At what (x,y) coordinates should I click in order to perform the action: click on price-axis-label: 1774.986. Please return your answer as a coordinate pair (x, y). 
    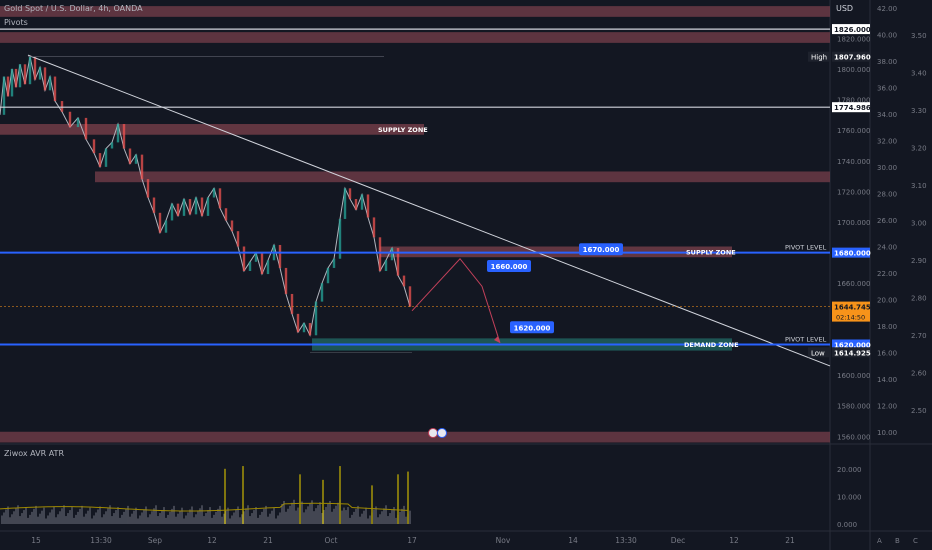
    Looking at the image, I should click on (851, 107).